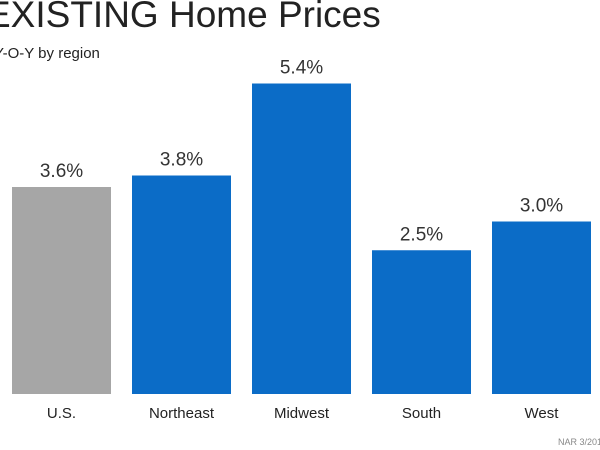  Describe the element at coordinates (61, 171) in the screenshot. I see `data-label-u-s: 3.6%` at that location.